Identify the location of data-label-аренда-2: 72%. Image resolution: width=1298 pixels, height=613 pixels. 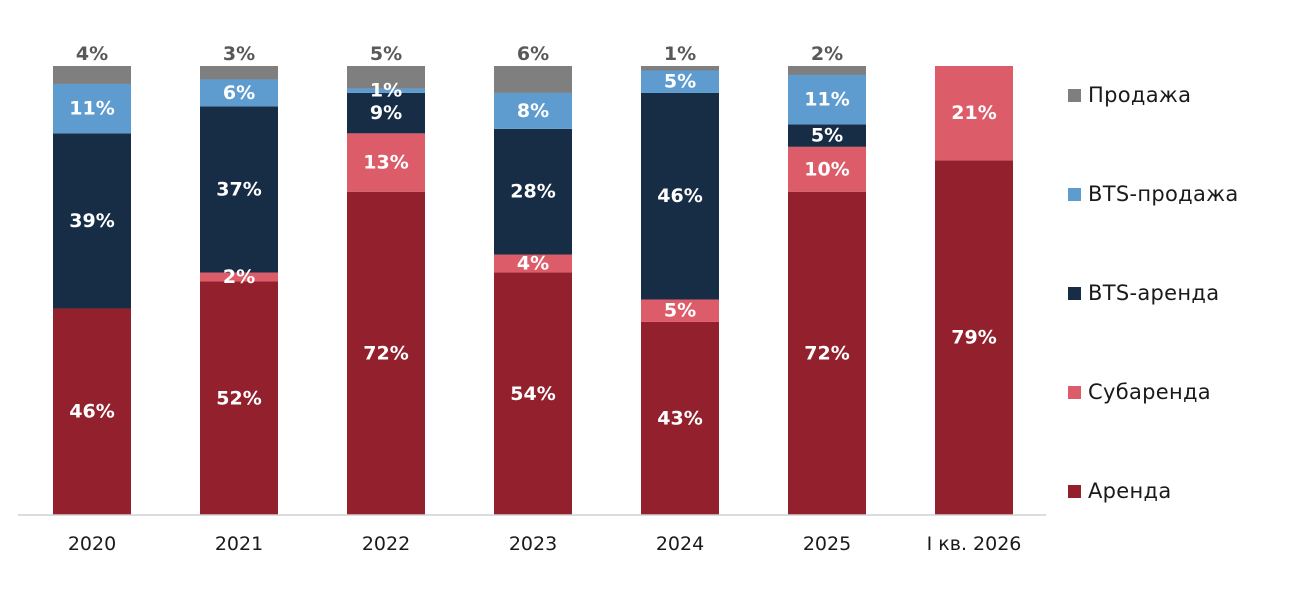
(385, 353).